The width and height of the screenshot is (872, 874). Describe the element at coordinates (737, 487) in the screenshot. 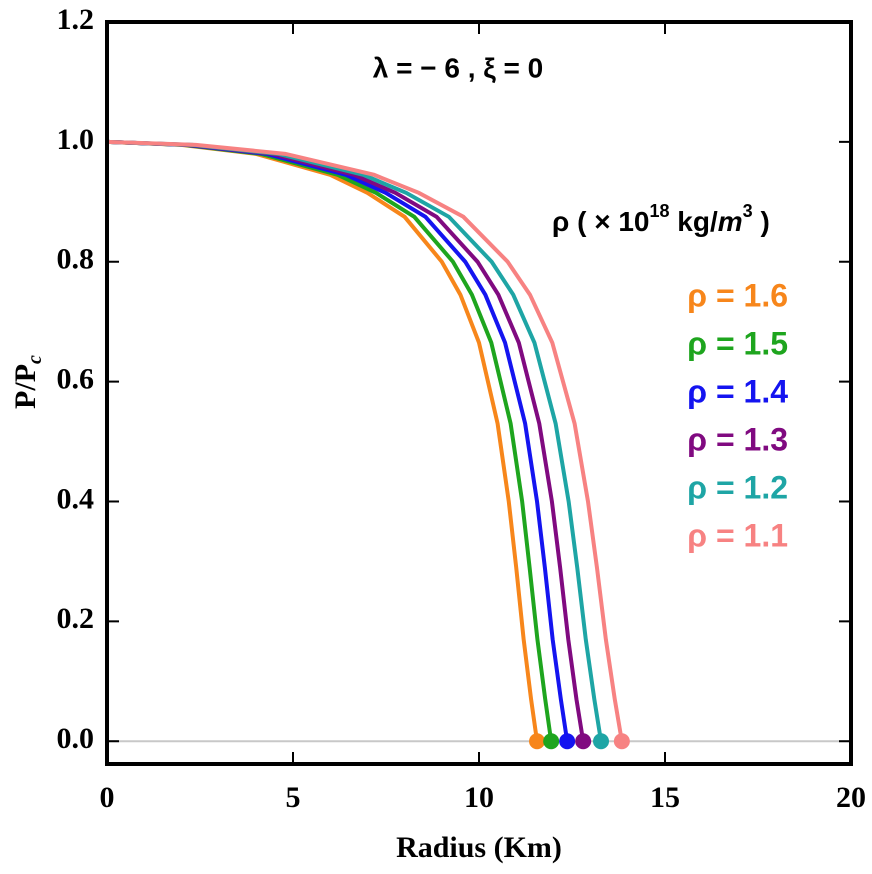

I see `legend-entry: ρ = 1.2` at that location.